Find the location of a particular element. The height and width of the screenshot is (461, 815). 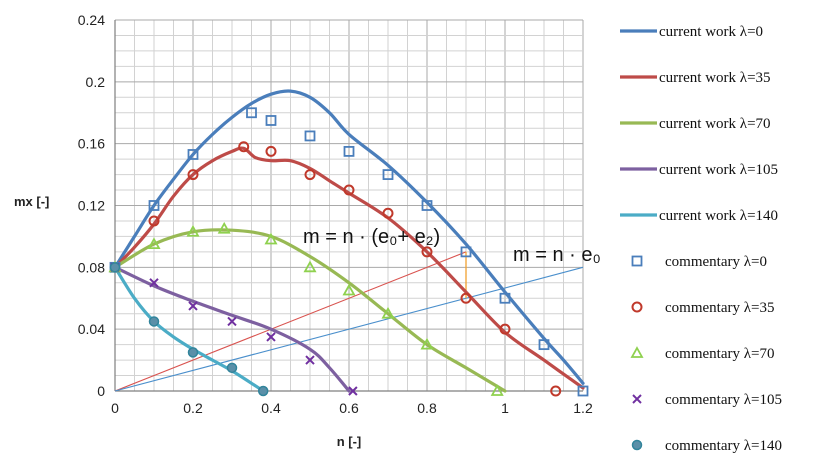

annotation-label: m = n · (e₀+ e₂) is located at coordinates (371, 237).